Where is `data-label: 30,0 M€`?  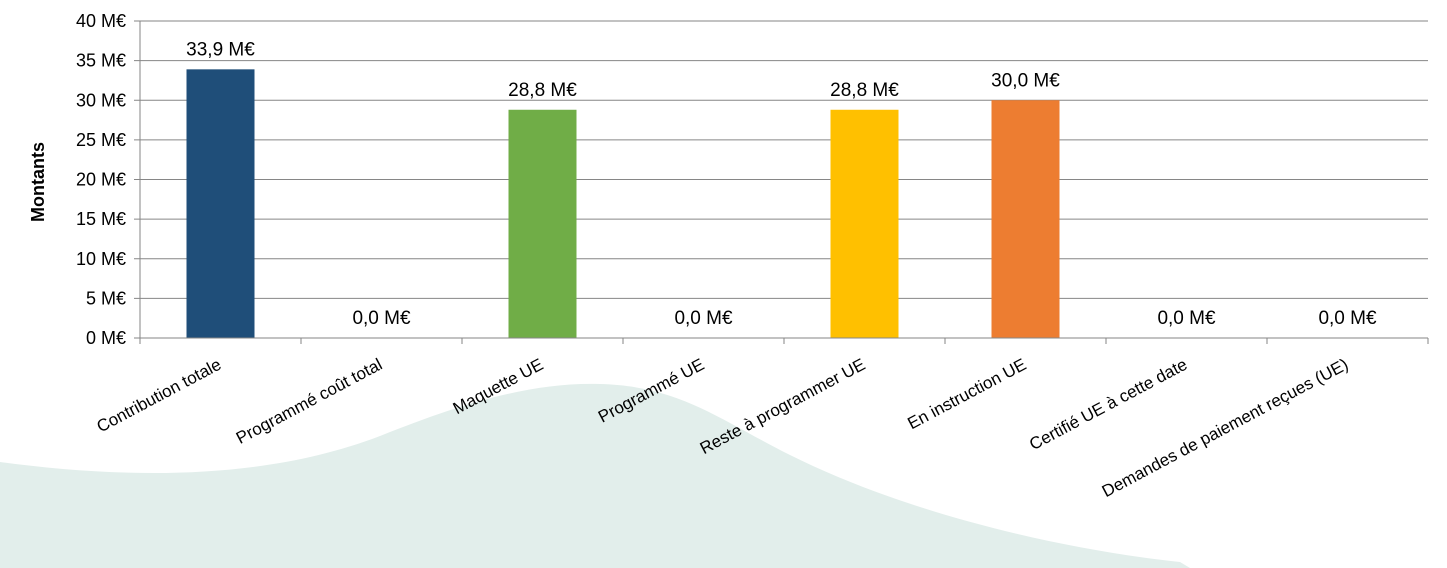 data-label: 30,0 M€ is located at coordinates (1025, 80).